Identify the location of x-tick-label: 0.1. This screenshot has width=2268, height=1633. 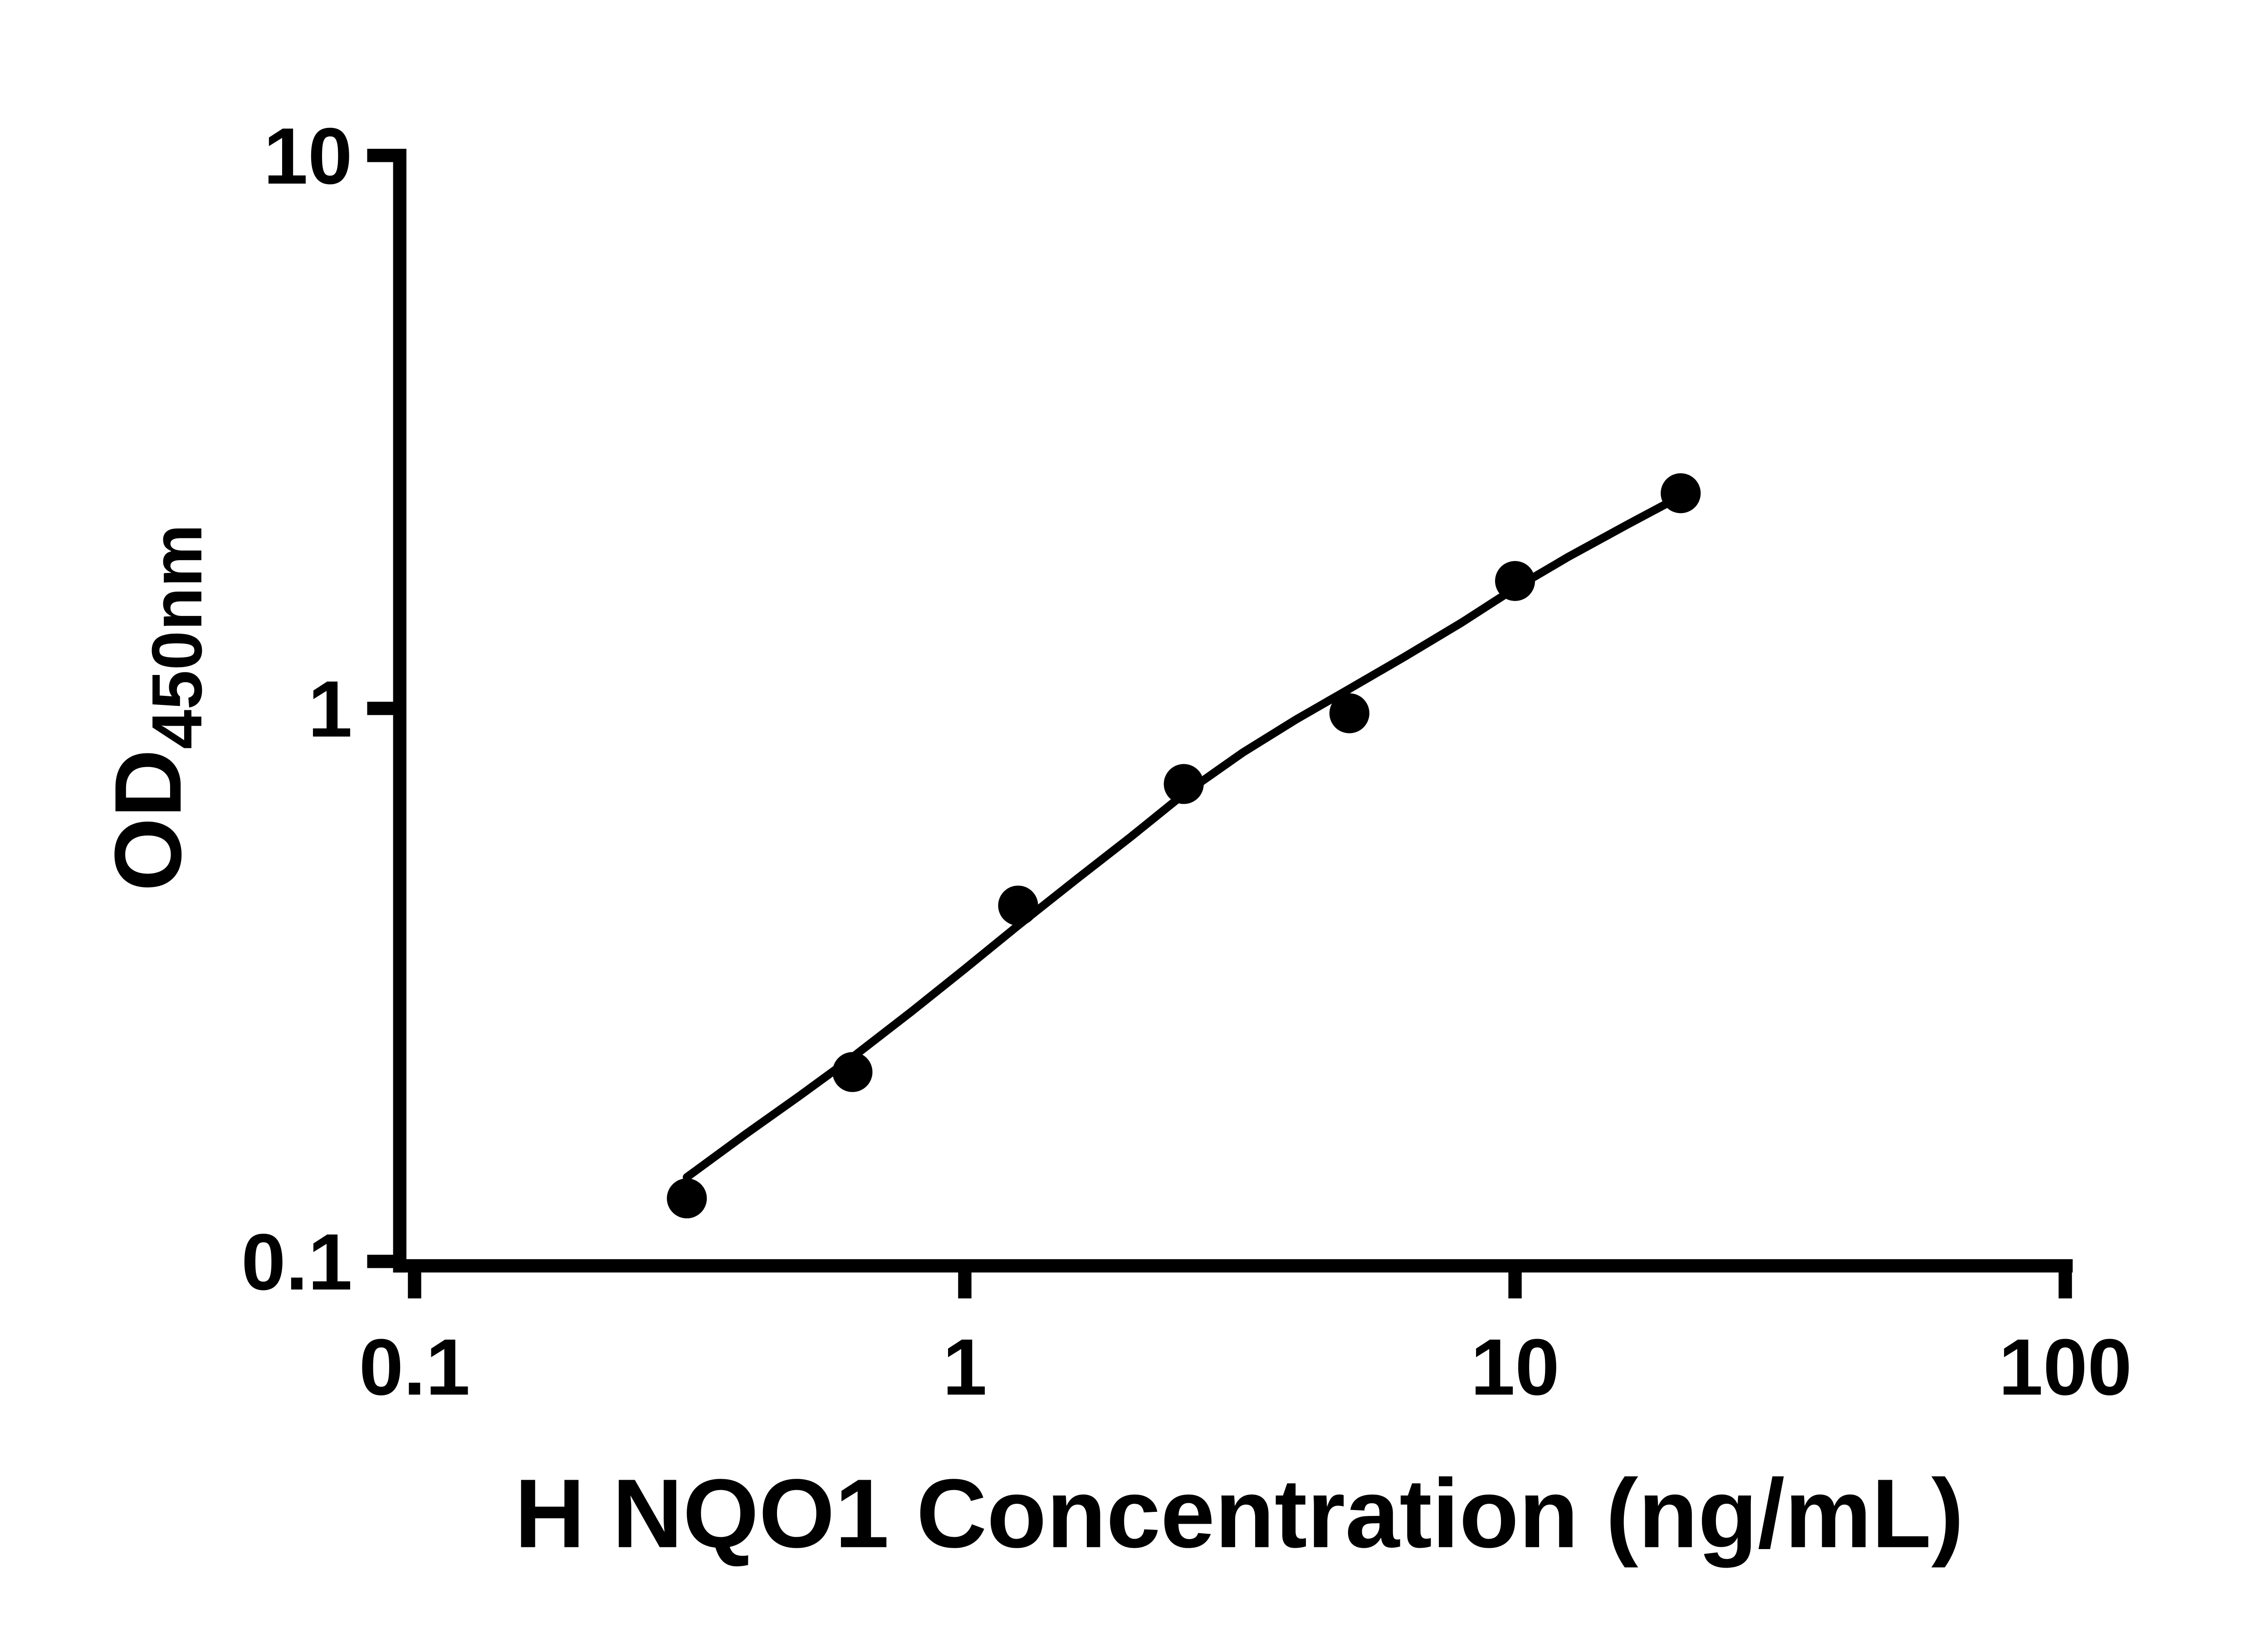
(415, 1367).